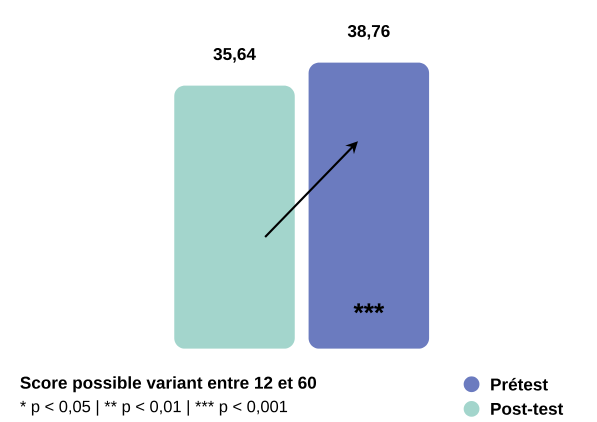  What do you see at coordinates (527, 409) in the screenshot?
I see `legend-label: Post-test` at bounding box center [527, 409].